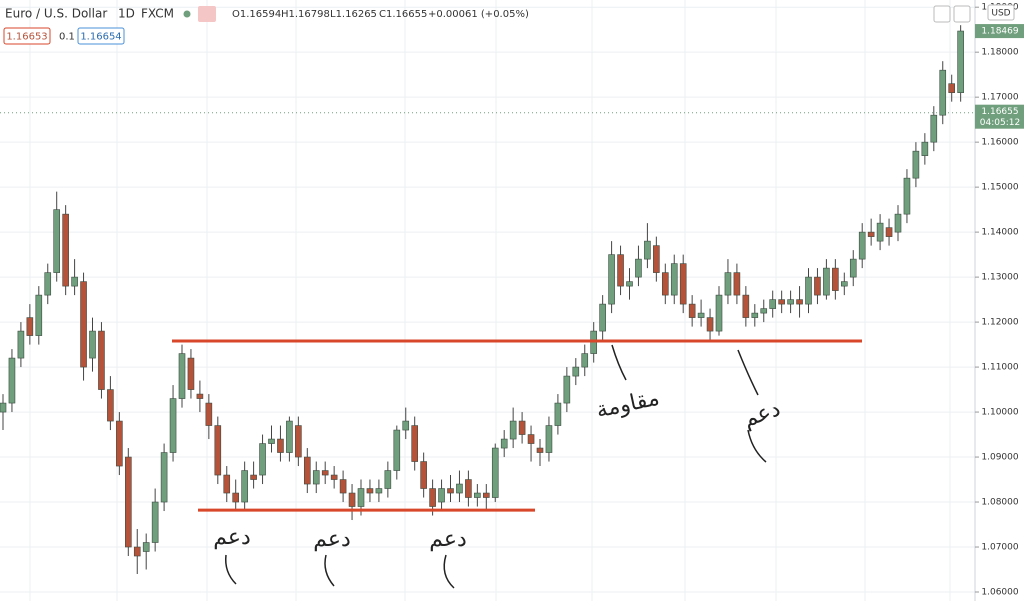 Image resolution: width=1024 pixels, height=605 pixels. I want to click on fullscreen-button, so click(962, 14).